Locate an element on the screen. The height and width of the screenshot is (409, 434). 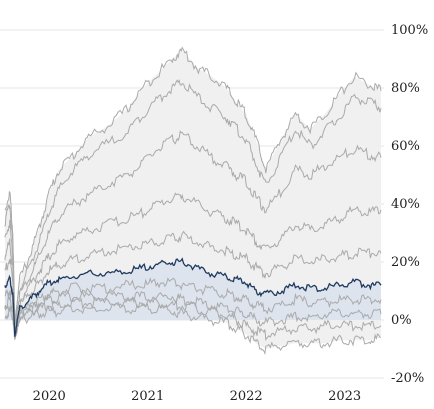
y-tick-label-3: 40% is located at coordinates (405, 204).